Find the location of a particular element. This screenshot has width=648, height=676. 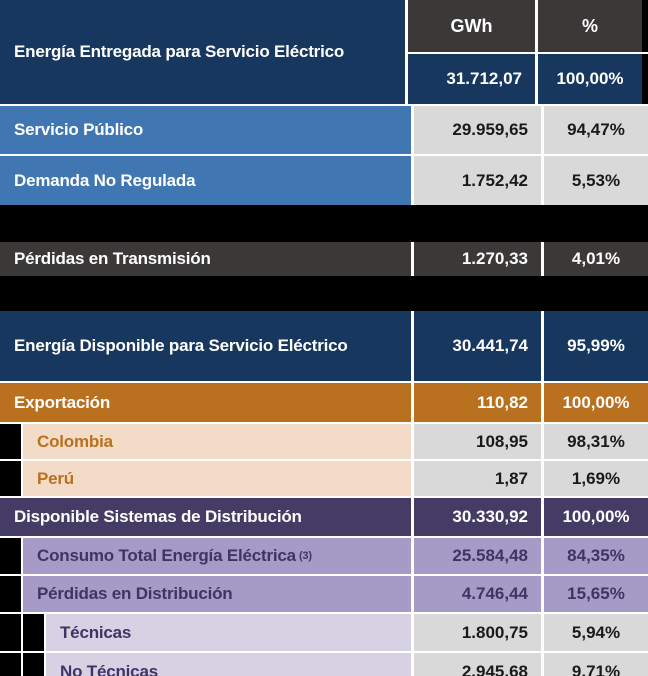

table-row-servicio-publico: Servicio Público 29.959,65 94,47% is located at coordinates (324, 129).